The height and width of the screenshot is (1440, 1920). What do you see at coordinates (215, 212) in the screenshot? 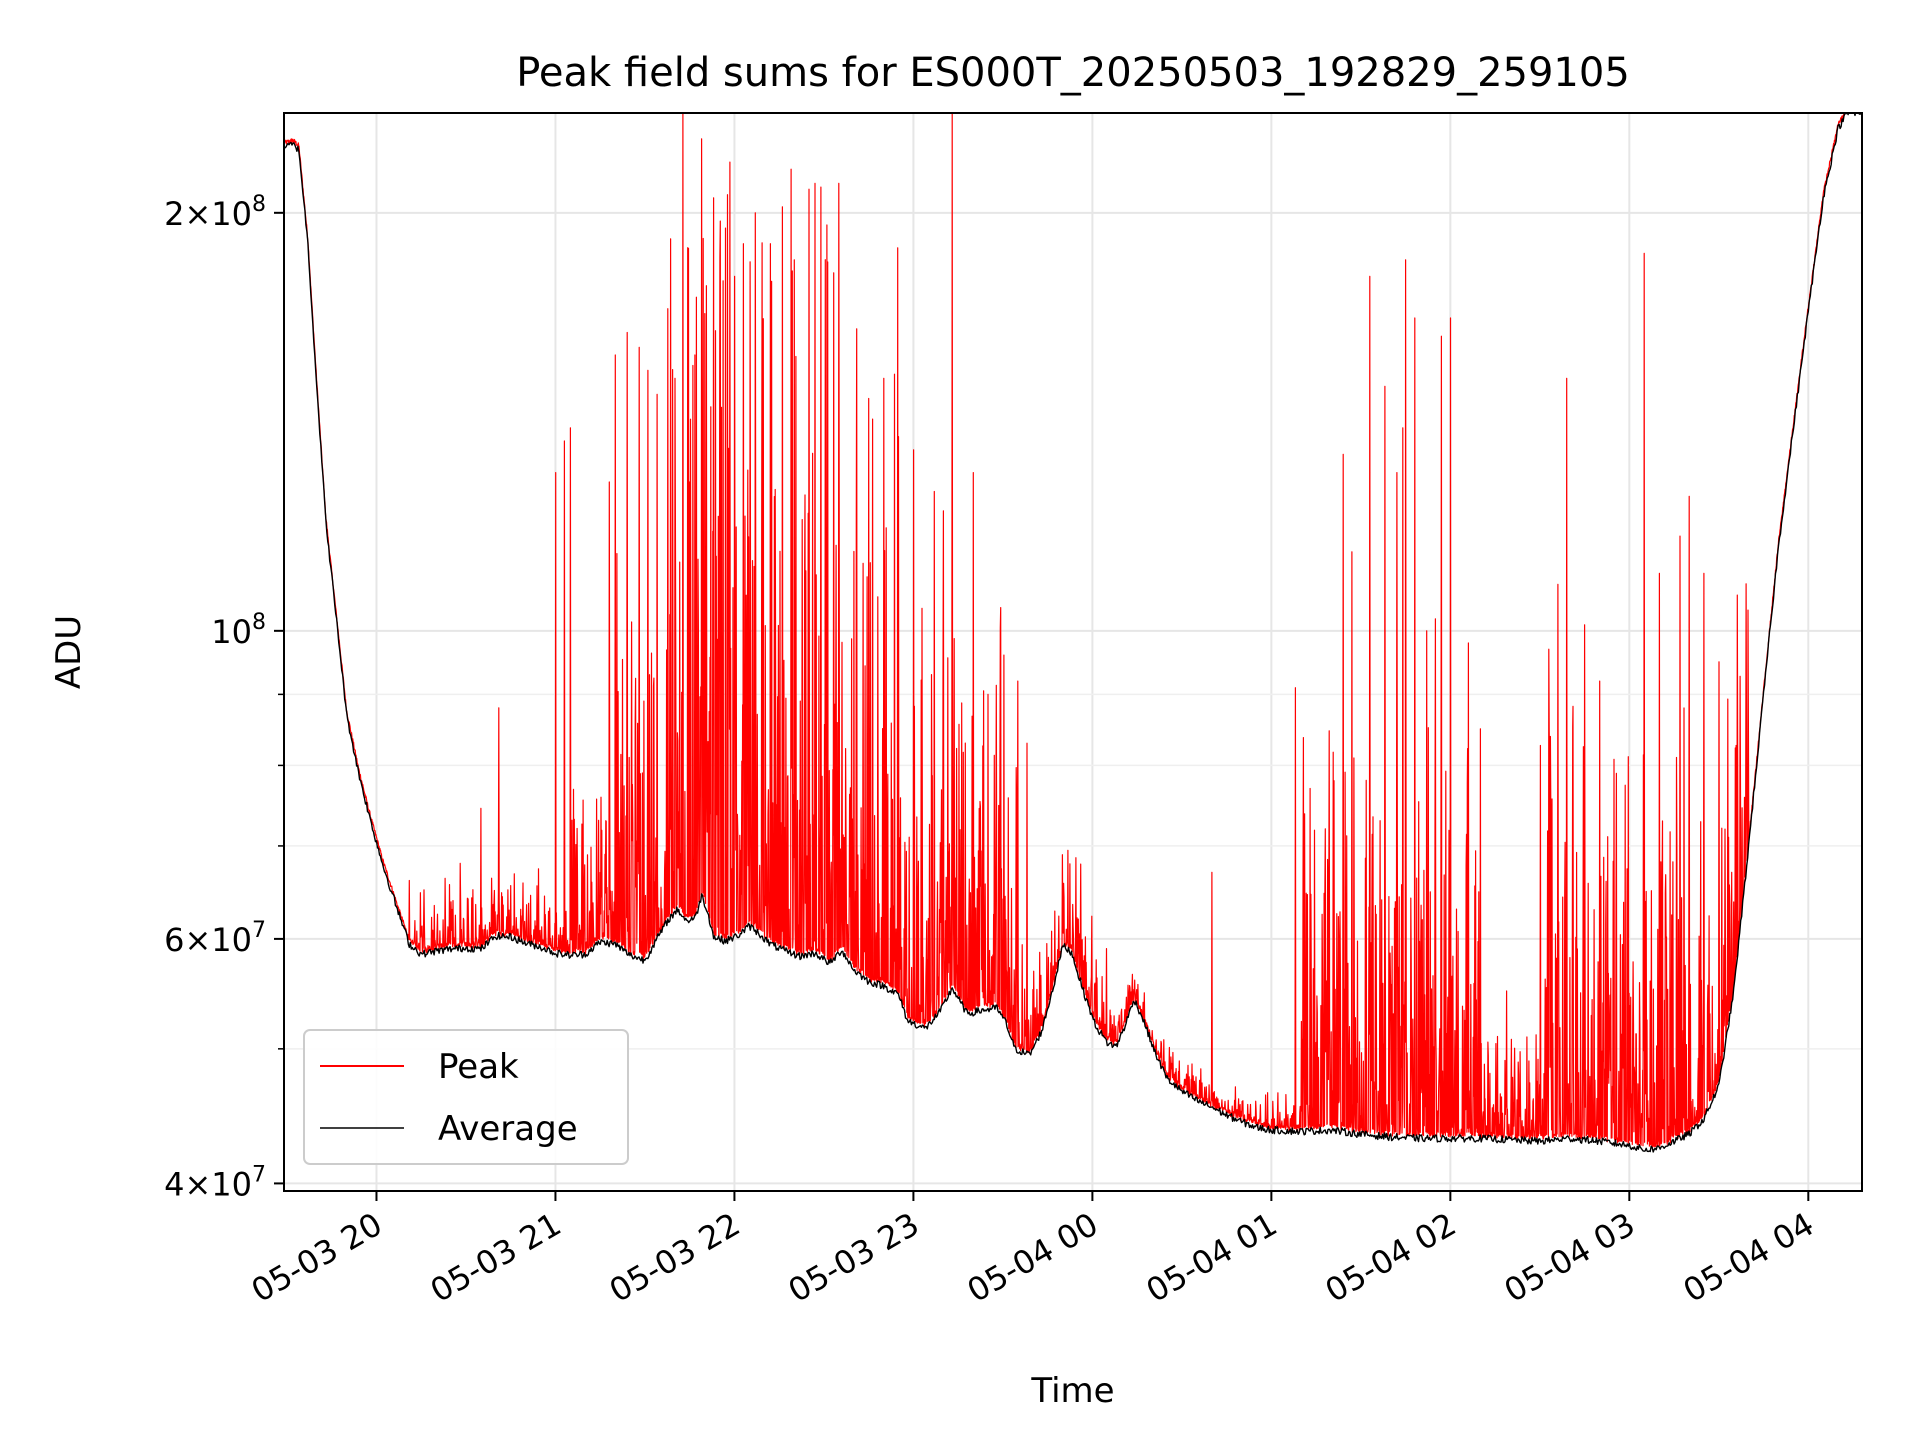
I see `y-tick-label: 2×108` at bounding box center [215, 212].